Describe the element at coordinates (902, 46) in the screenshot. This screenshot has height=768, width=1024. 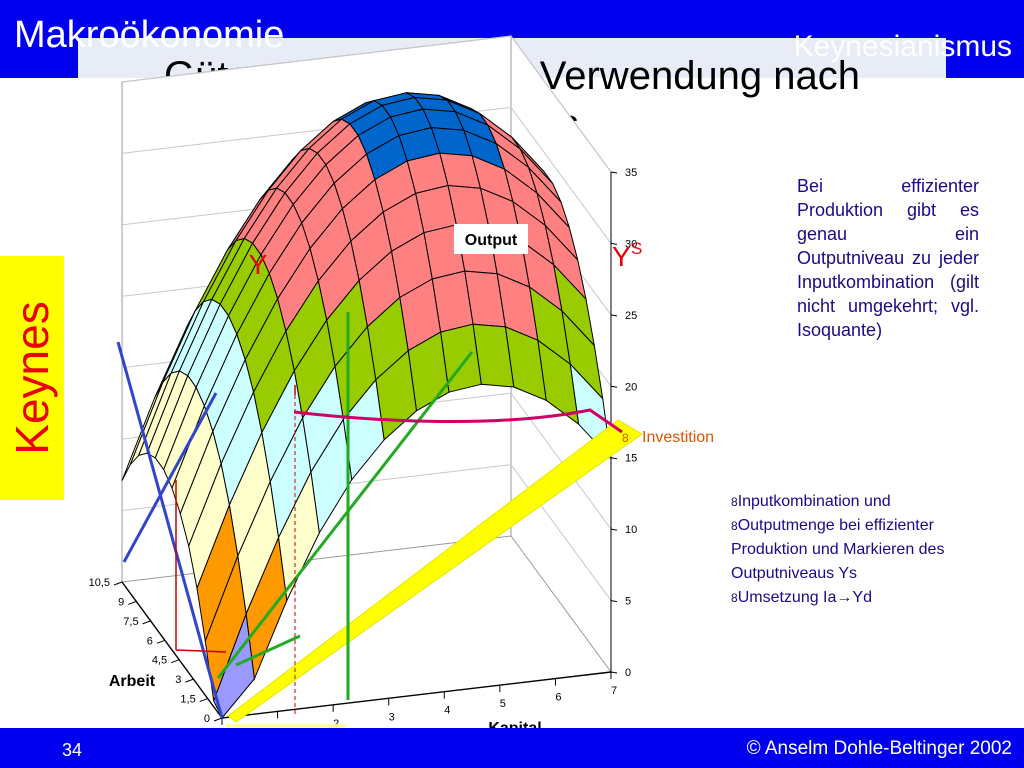
I see `topic-title: Keynesianismus` at that location.